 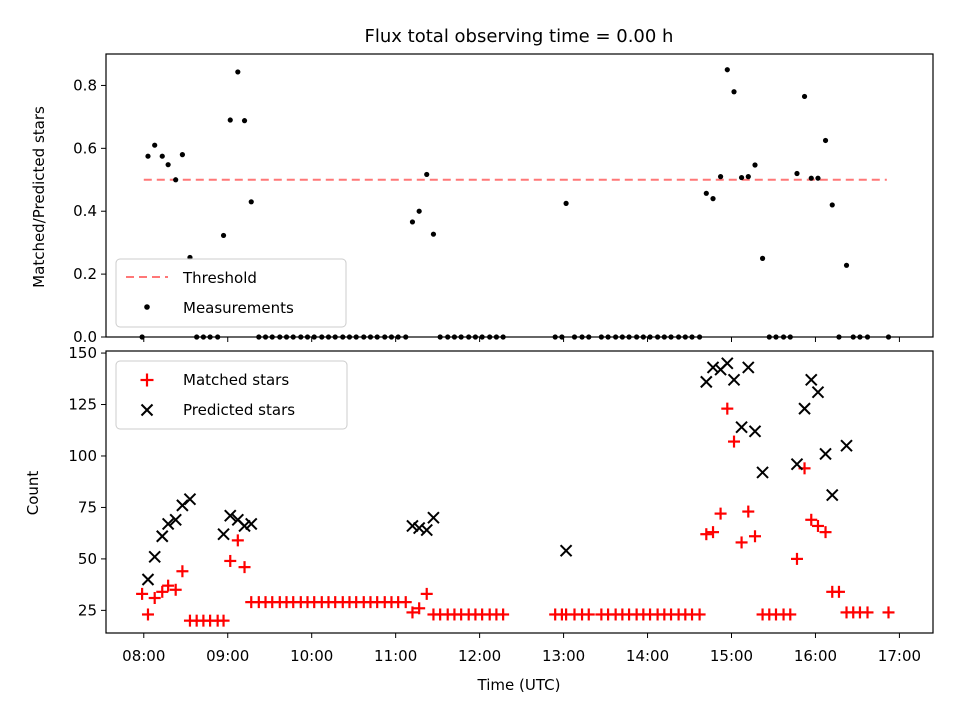 What do you see at coordinates (82, 353) in the screenshot?
I see `bottom-y-tick-label: 150` at bounding box center [82, 353].